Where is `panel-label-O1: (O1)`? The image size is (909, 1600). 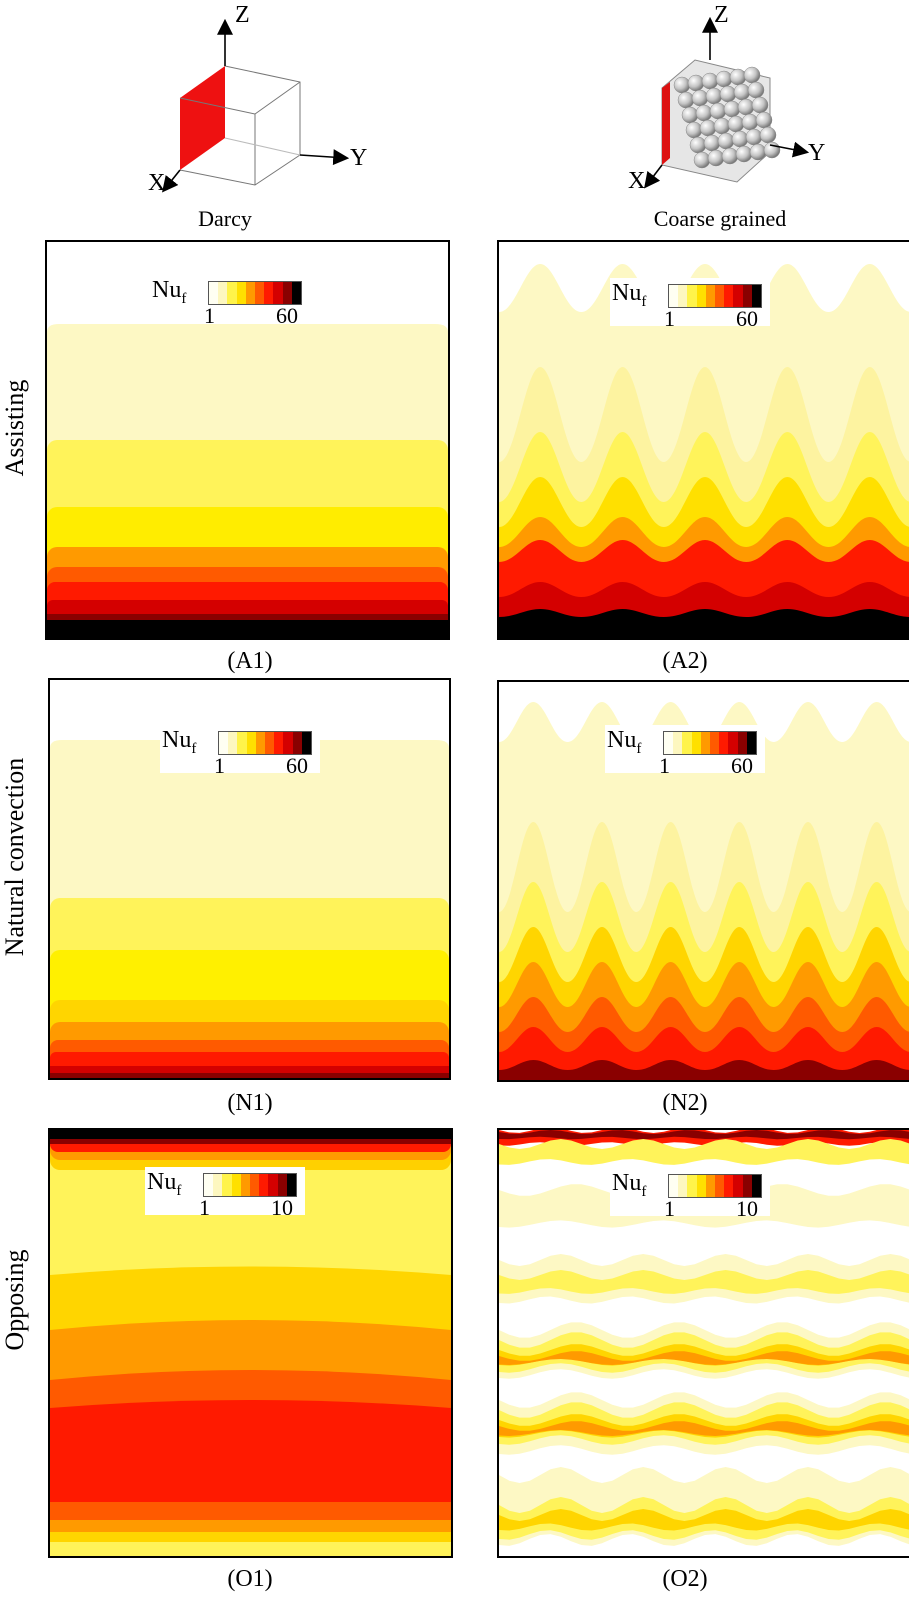
panel-label-O1: (O1) is located at coordinates (250, 1579).